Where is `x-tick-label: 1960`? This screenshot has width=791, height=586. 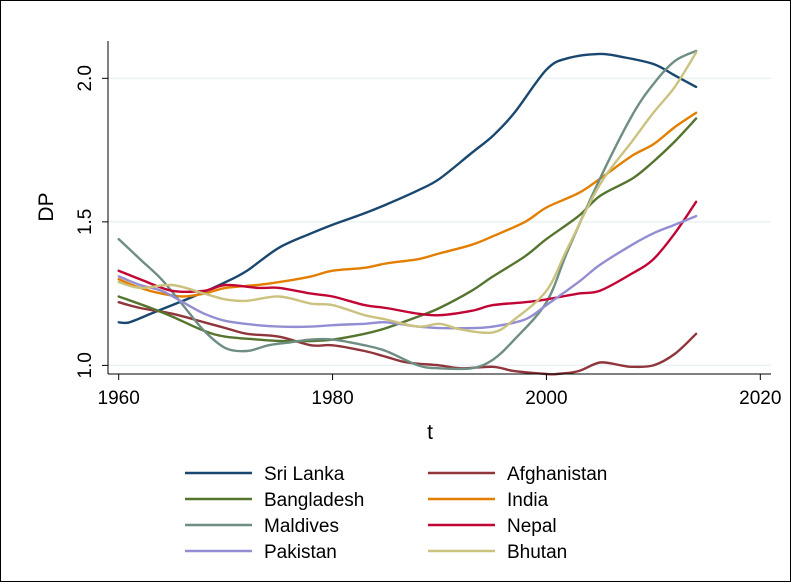 x-tick-label: 1960 is located at coordinates (119, 398).